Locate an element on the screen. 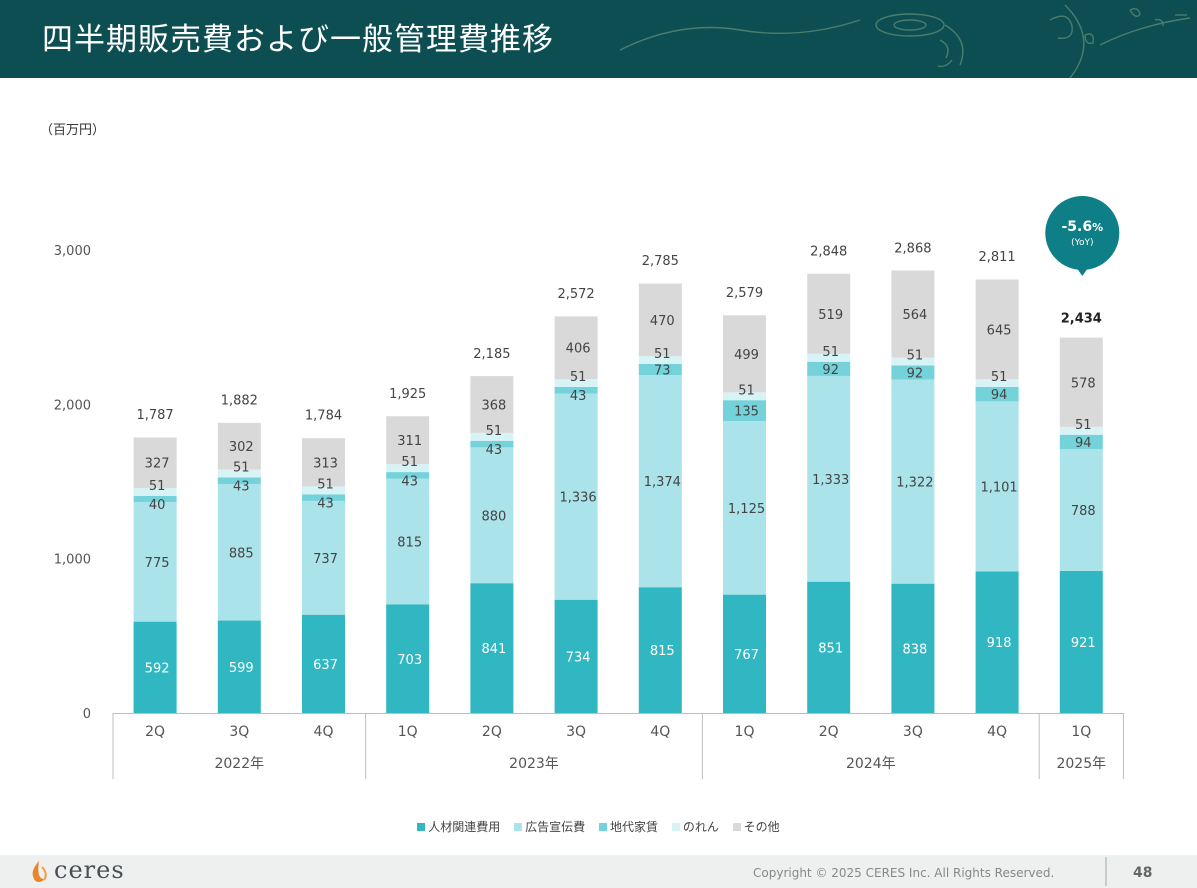 The image size is (1197, 888). y-tick-label: 2,000 is located at coordinates (72, 405).